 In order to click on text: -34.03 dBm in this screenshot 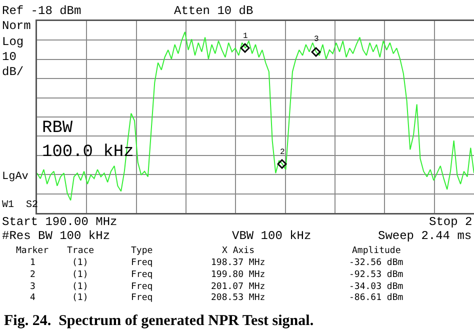, I will do `click(376, 287)`.